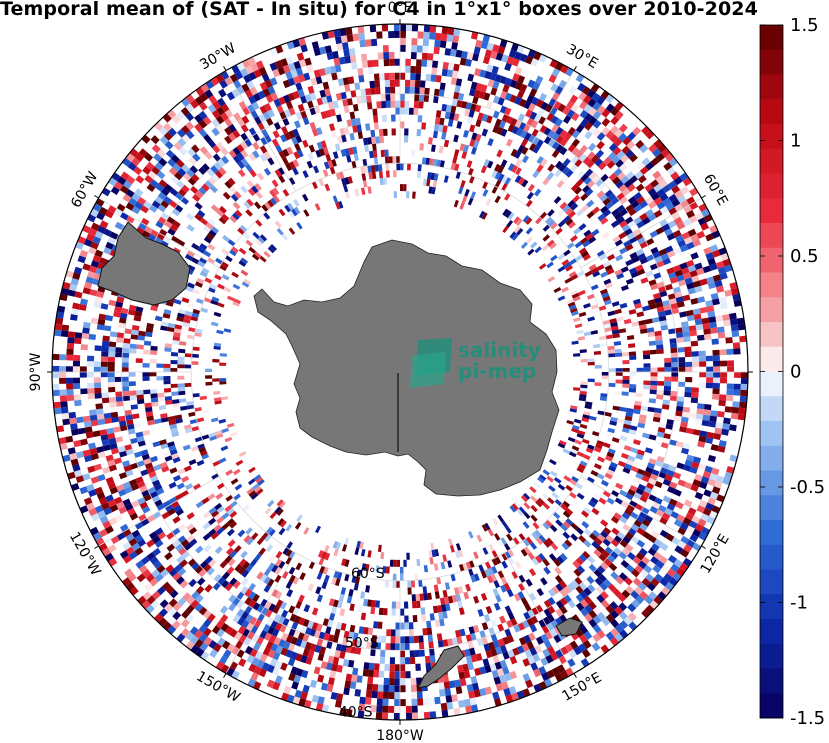  What do you see at coordinates (804, 25) in the screenshot?
I see `colorbar-label: 1.5` at bounding box center [804, 25].